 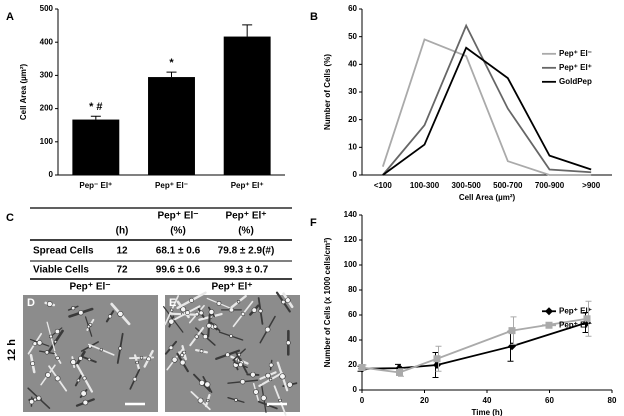 I want to click on table-header: Pep⁺ El⁺, so click(x=245, y=216).